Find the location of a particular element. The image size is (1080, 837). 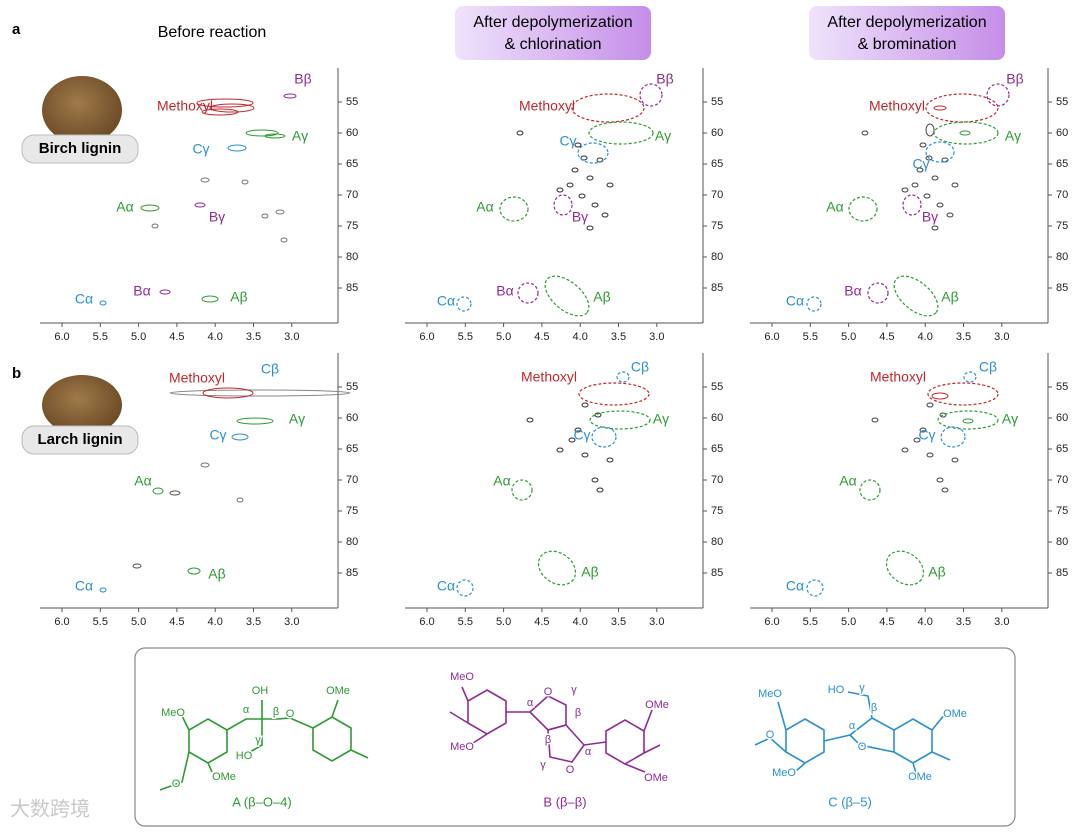

signal-label: Cγ is located at coordinates (200, 149).